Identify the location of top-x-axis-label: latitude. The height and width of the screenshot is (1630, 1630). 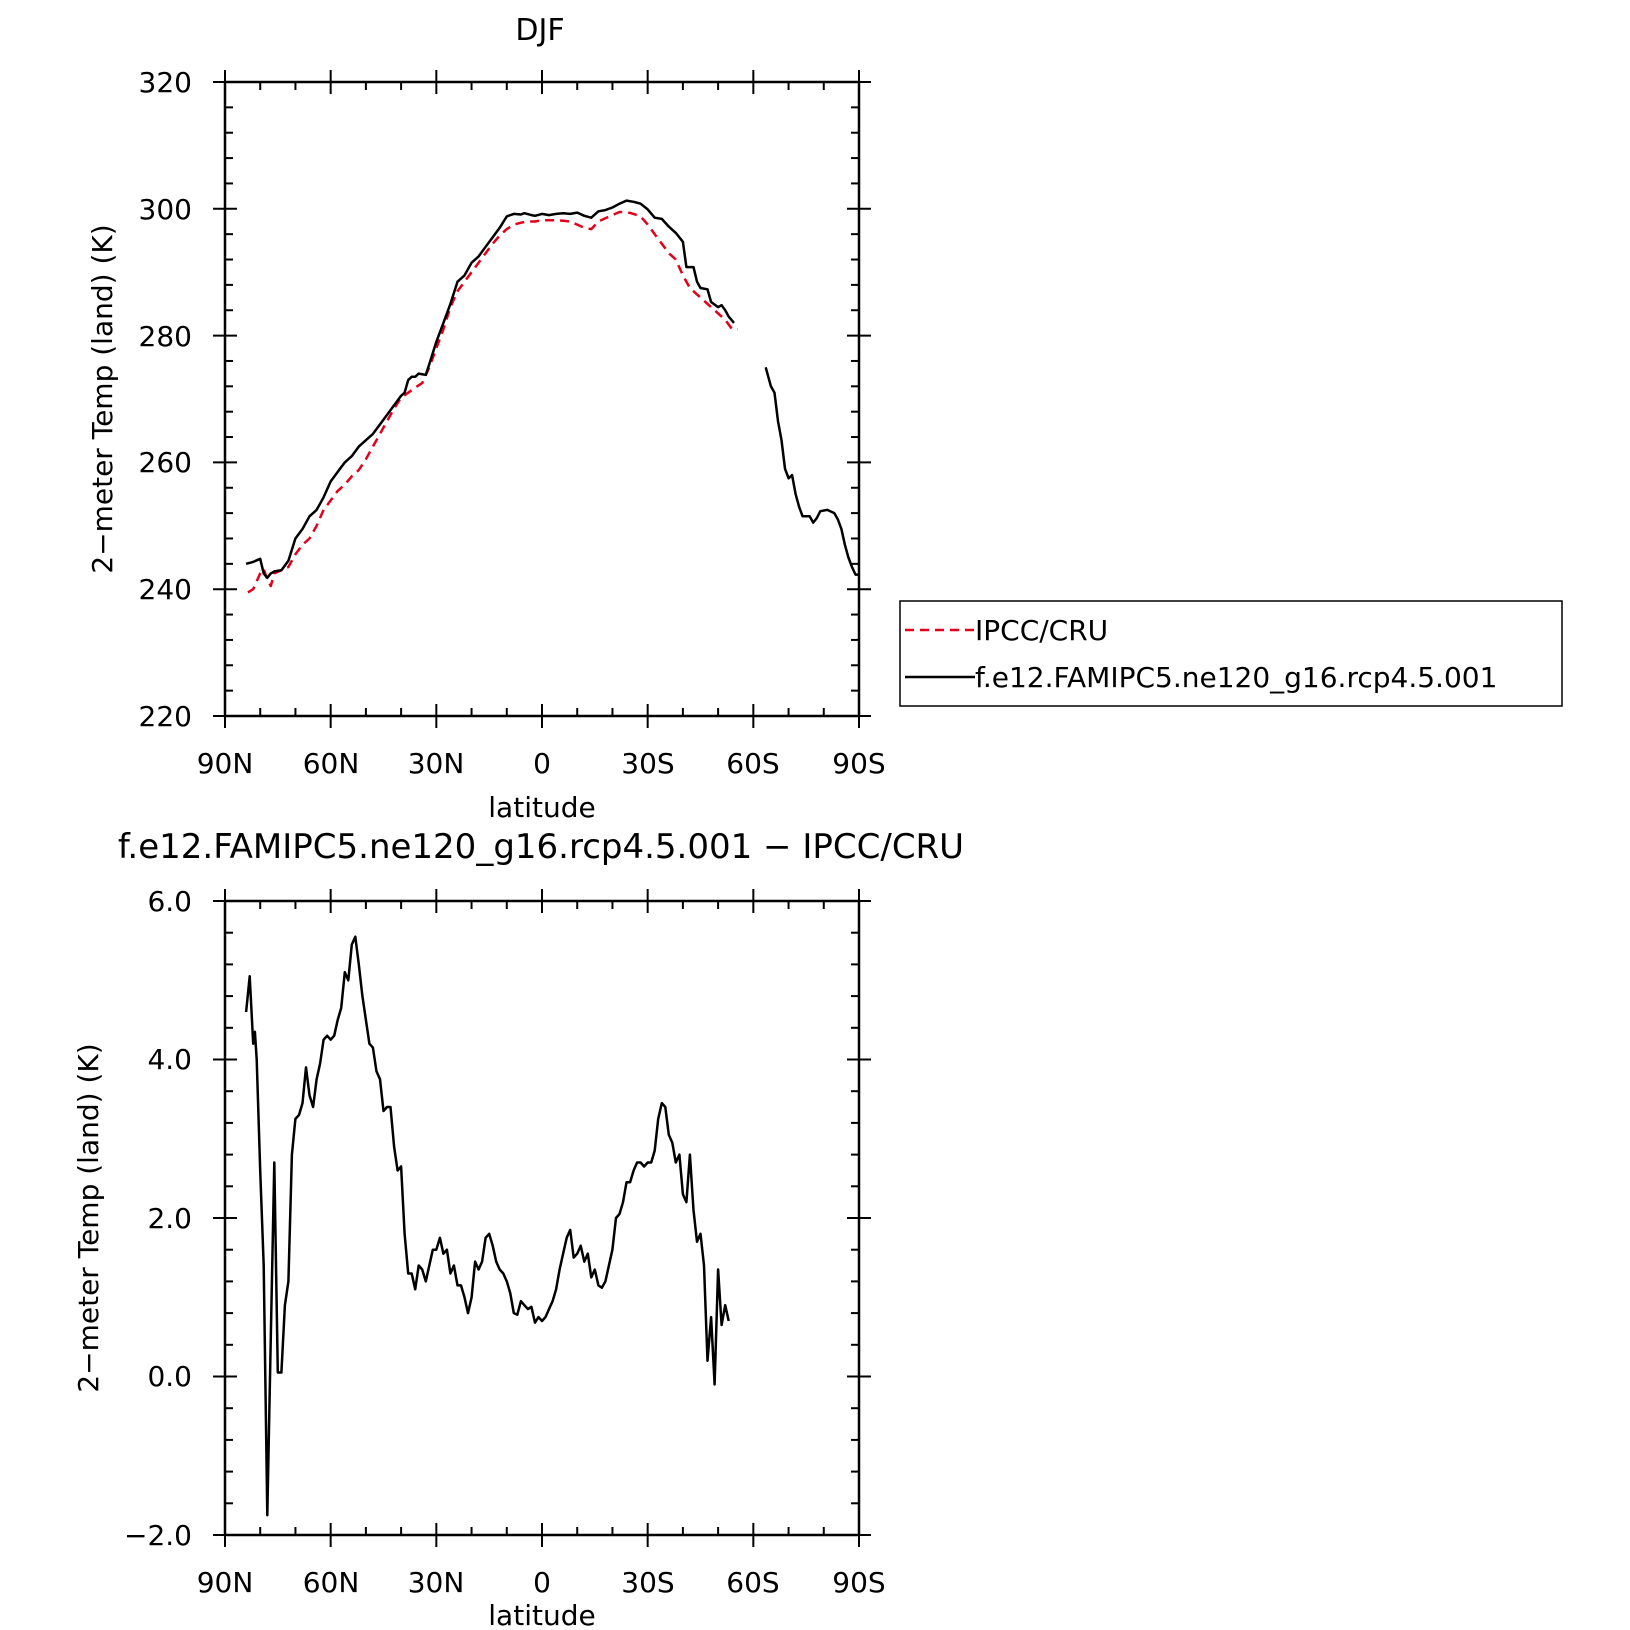
(541, 807).